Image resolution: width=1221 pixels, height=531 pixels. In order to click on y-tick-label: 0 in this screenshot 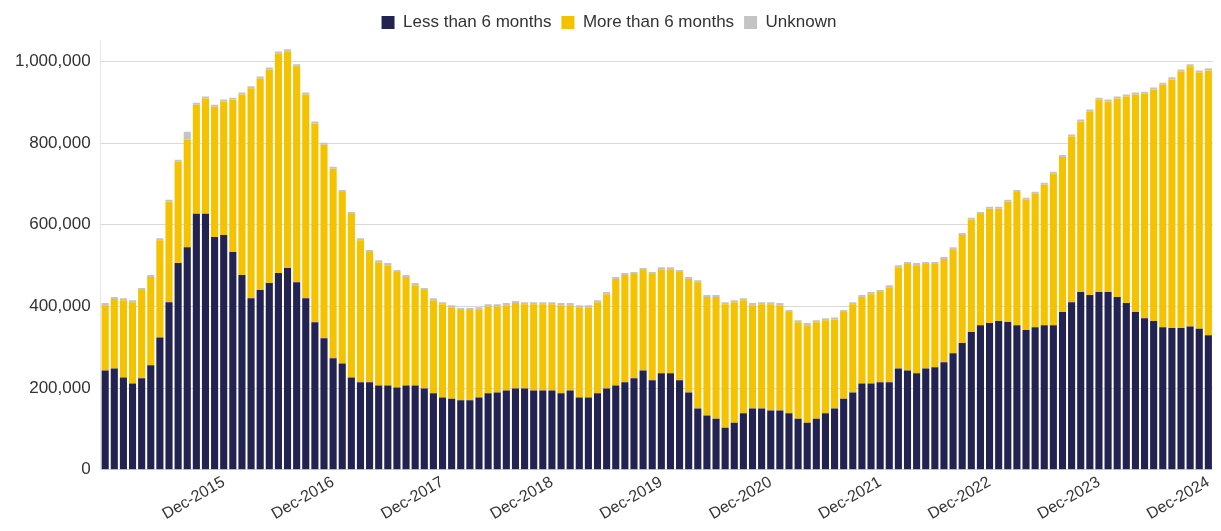, I will do `click(86, 469)`.